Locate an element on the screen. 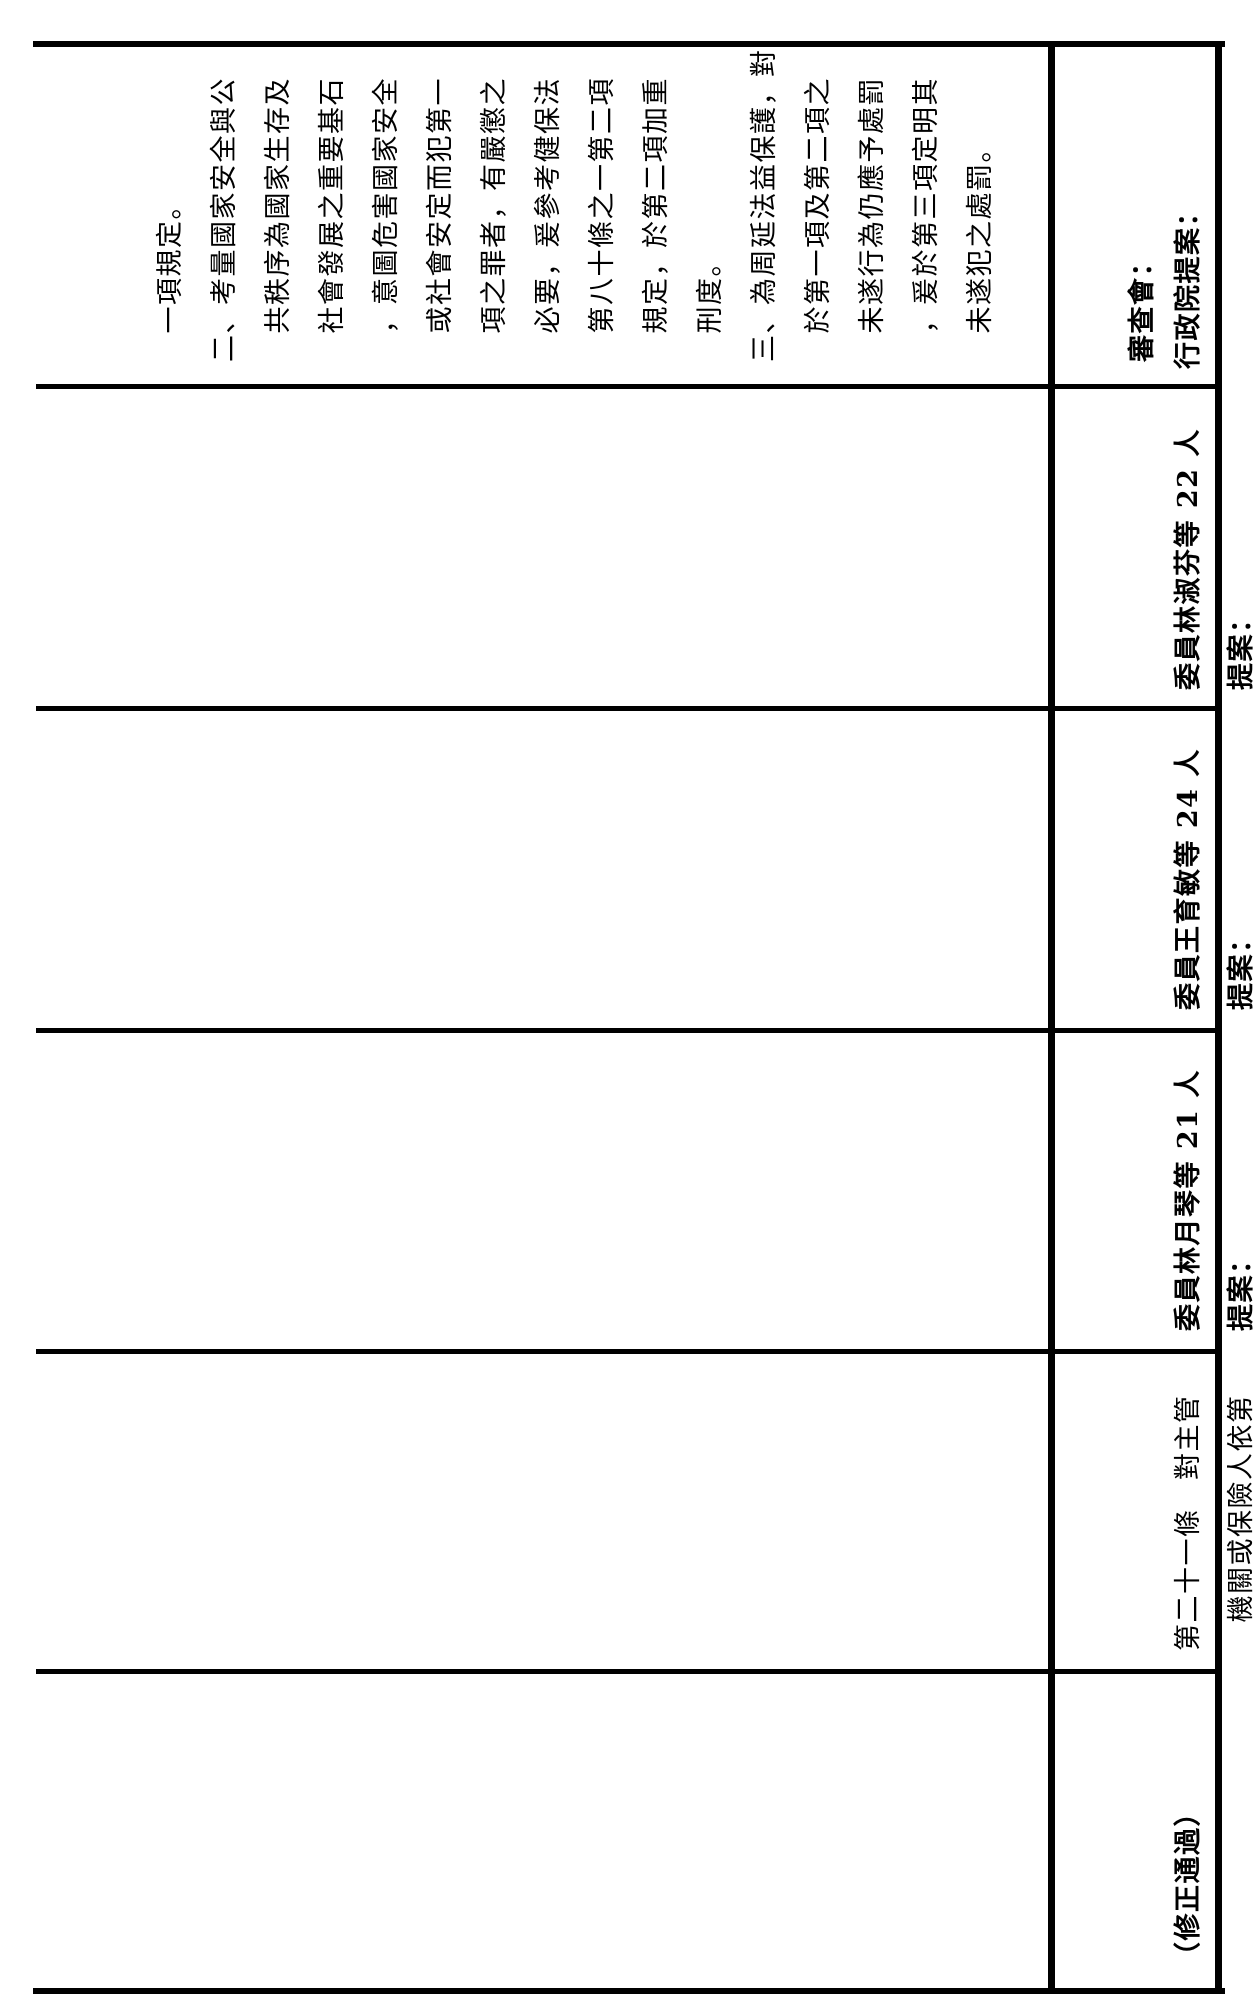  cell-wang-yu-min-proposal: 委員王育敏等 24 人 提案： 第二十一條 對主管 is located at coordinates (1155, 879).